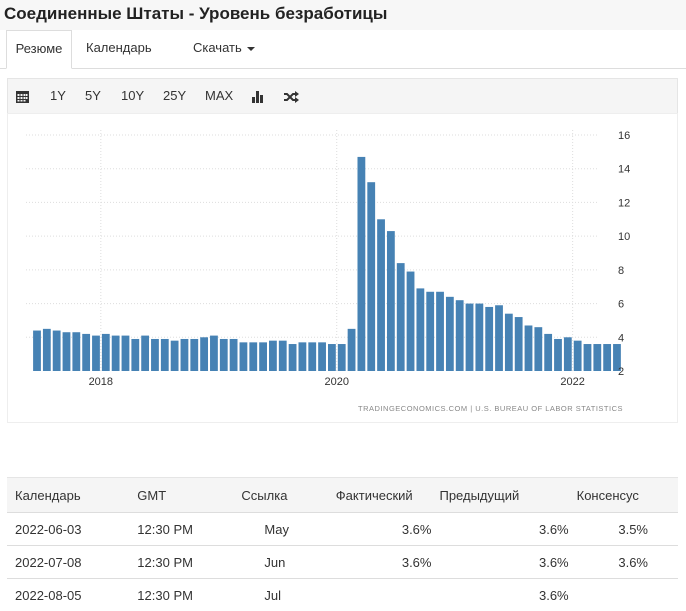  What do you see at coordinates (93, 96) in the screenshot?
I see `range-5y-button: 5Y` at bounding box center [93, 96].